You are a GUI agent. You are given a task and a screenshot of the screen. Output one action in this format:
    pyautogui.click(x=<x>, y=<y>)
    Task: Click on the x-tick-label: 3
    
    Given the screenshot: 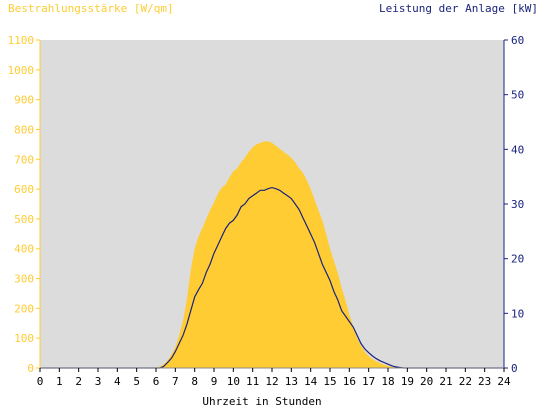 What is the action you would take?
    pyautogui.click(x=98, y=381)
    